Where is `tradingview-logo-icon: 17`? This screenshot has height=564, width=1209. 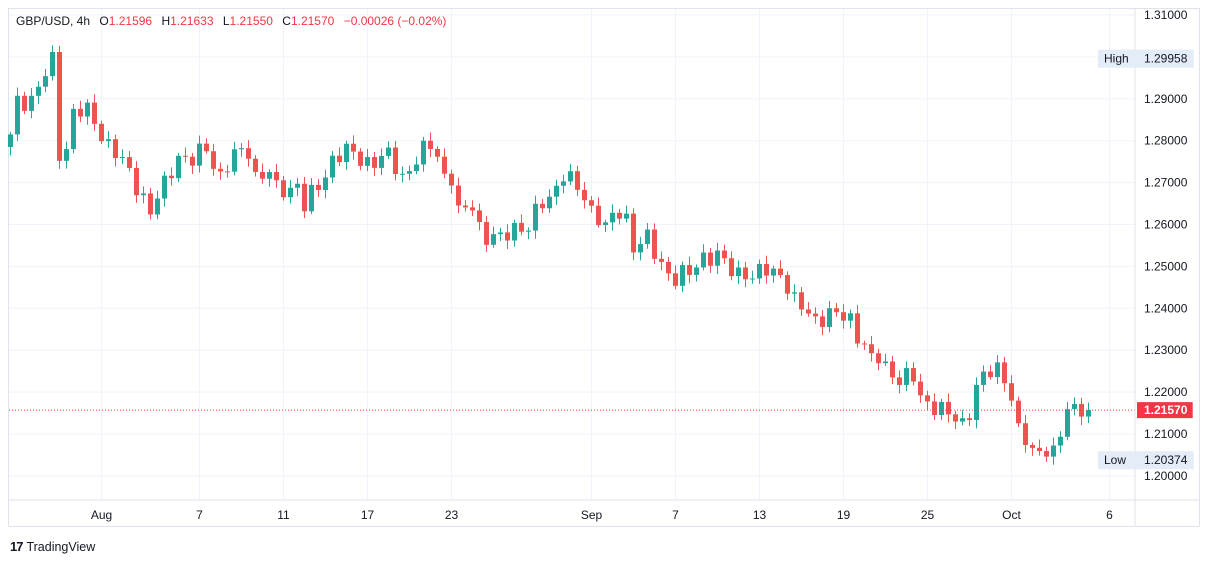
tradingview-logo-icon: 17 is located at coordinates (17, 546).